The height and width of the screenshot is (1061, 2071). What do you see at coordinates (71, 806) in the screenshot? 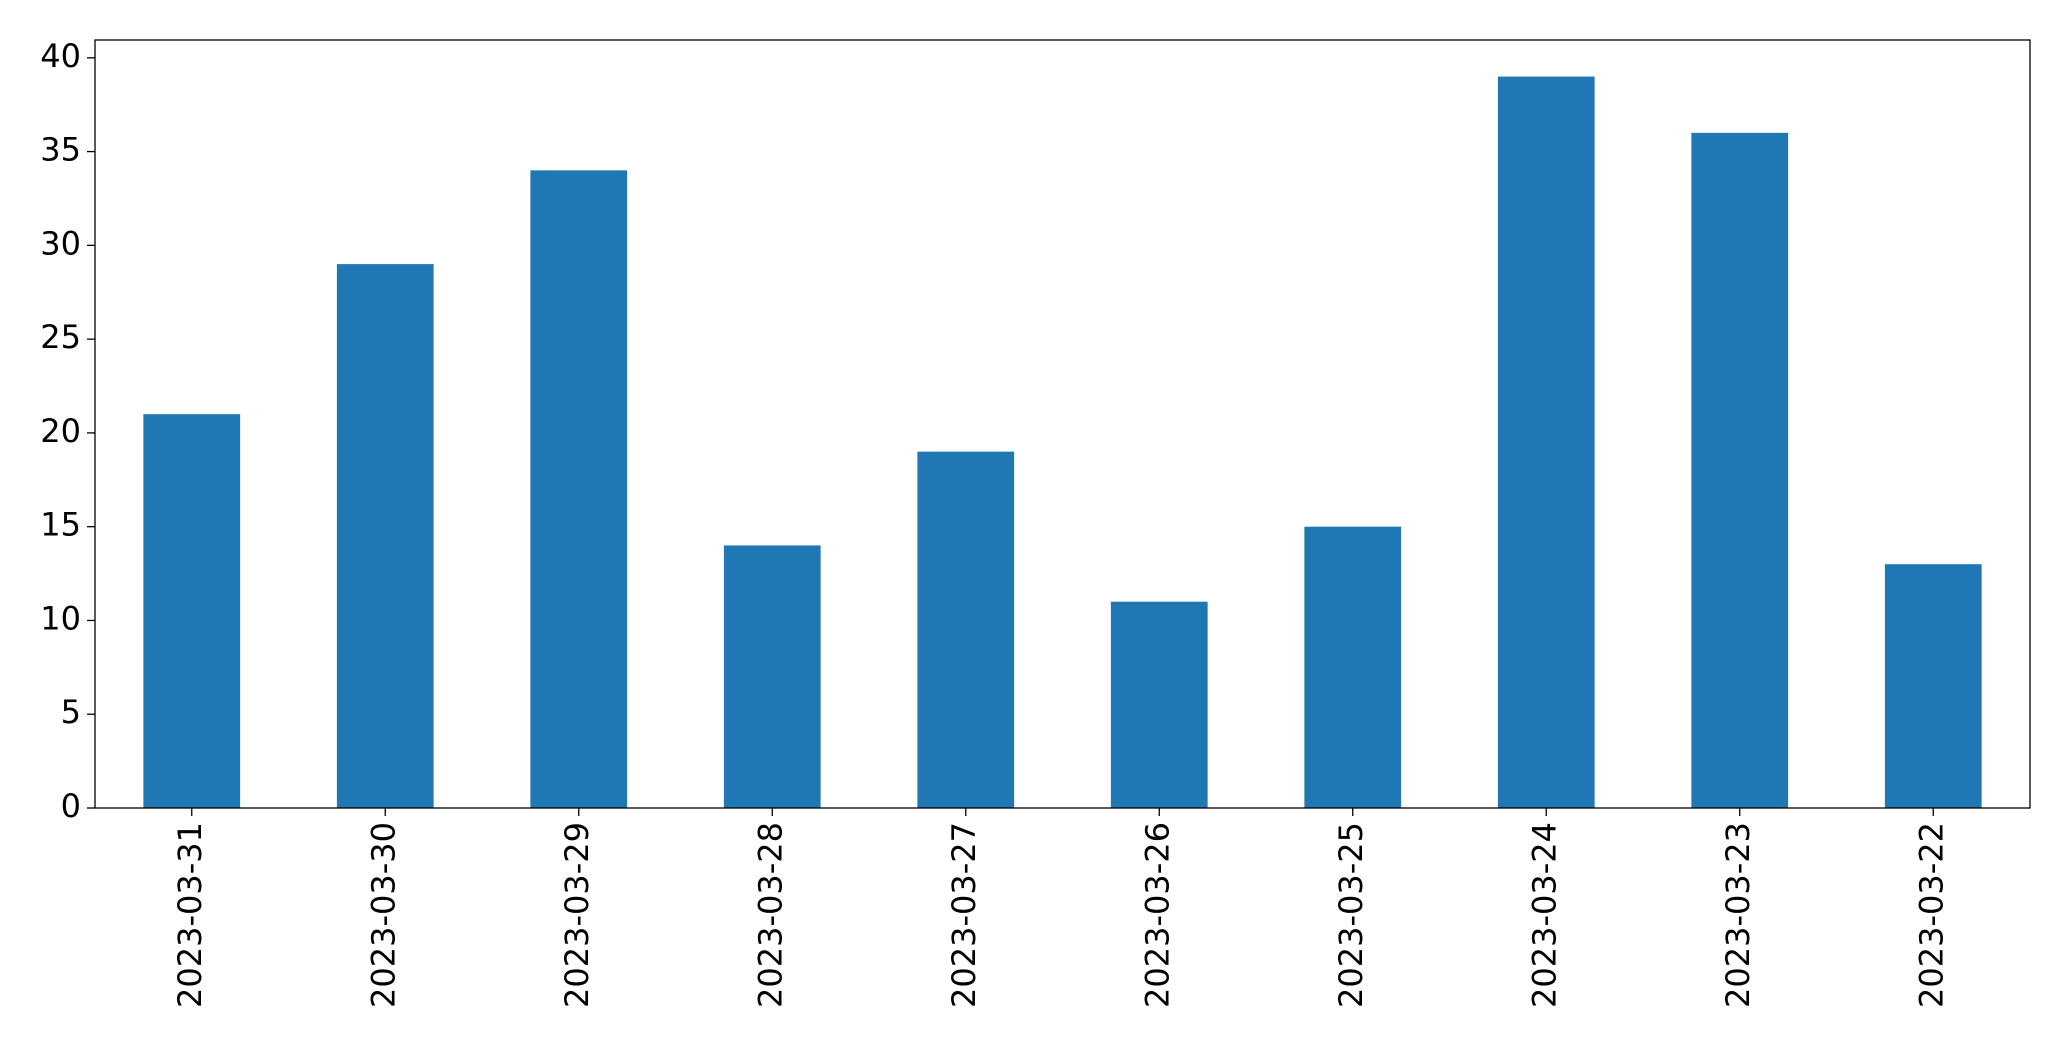
I see `y-tick-label: 0` at bounding box center [71, 806].